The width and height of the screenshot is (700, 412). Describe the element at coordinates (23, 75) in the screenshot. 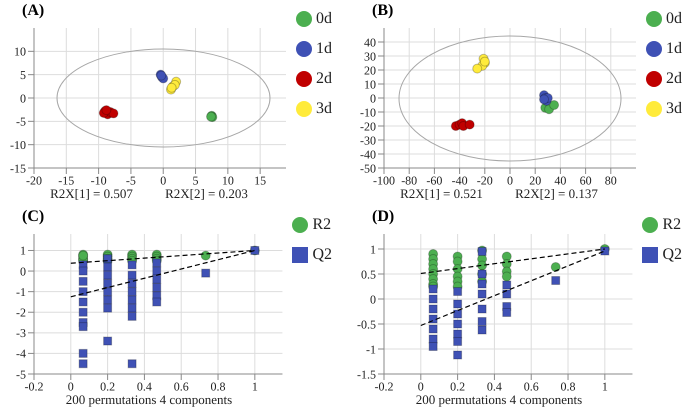

I see `y-tick-label: 5` at that location.